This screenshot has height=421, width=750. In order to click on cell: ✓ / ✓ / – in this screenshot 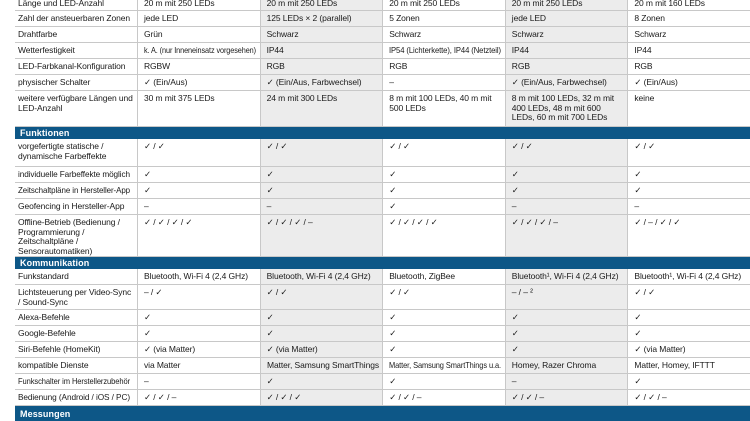, I will do `click(688, 397)`.